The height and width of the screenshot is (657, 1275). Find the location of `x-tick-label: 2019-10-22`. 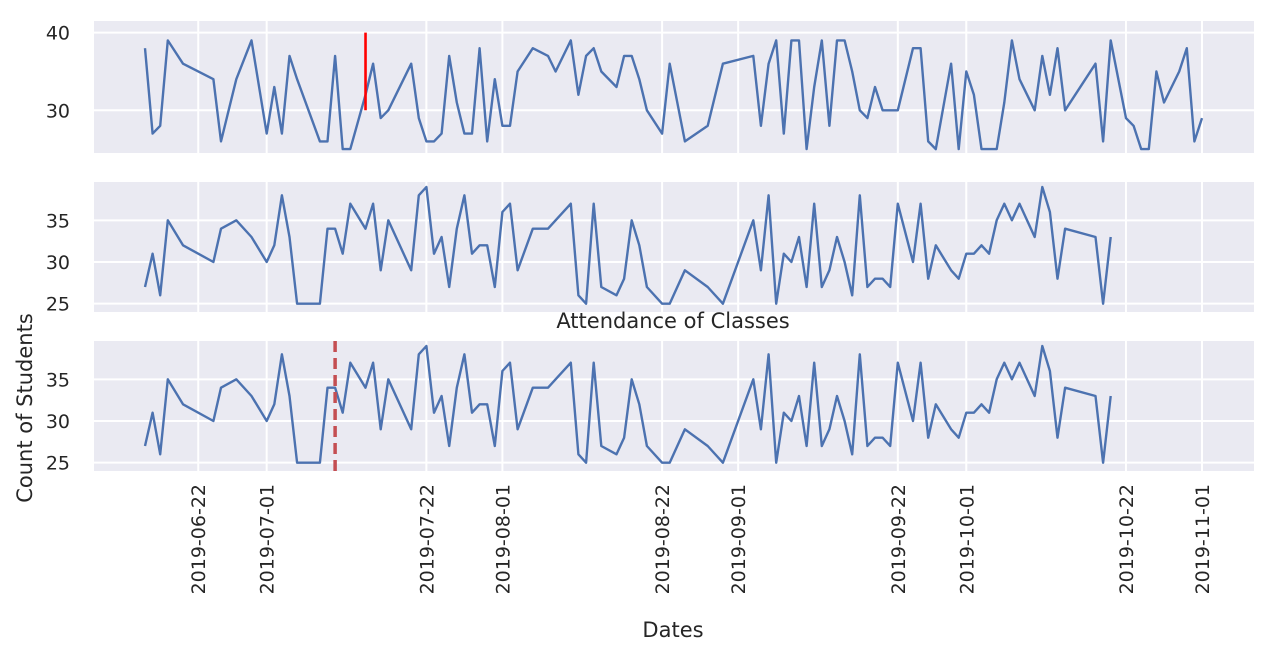

x-tick-label: 2019-10-22 is located at coordinates (1127, 539).